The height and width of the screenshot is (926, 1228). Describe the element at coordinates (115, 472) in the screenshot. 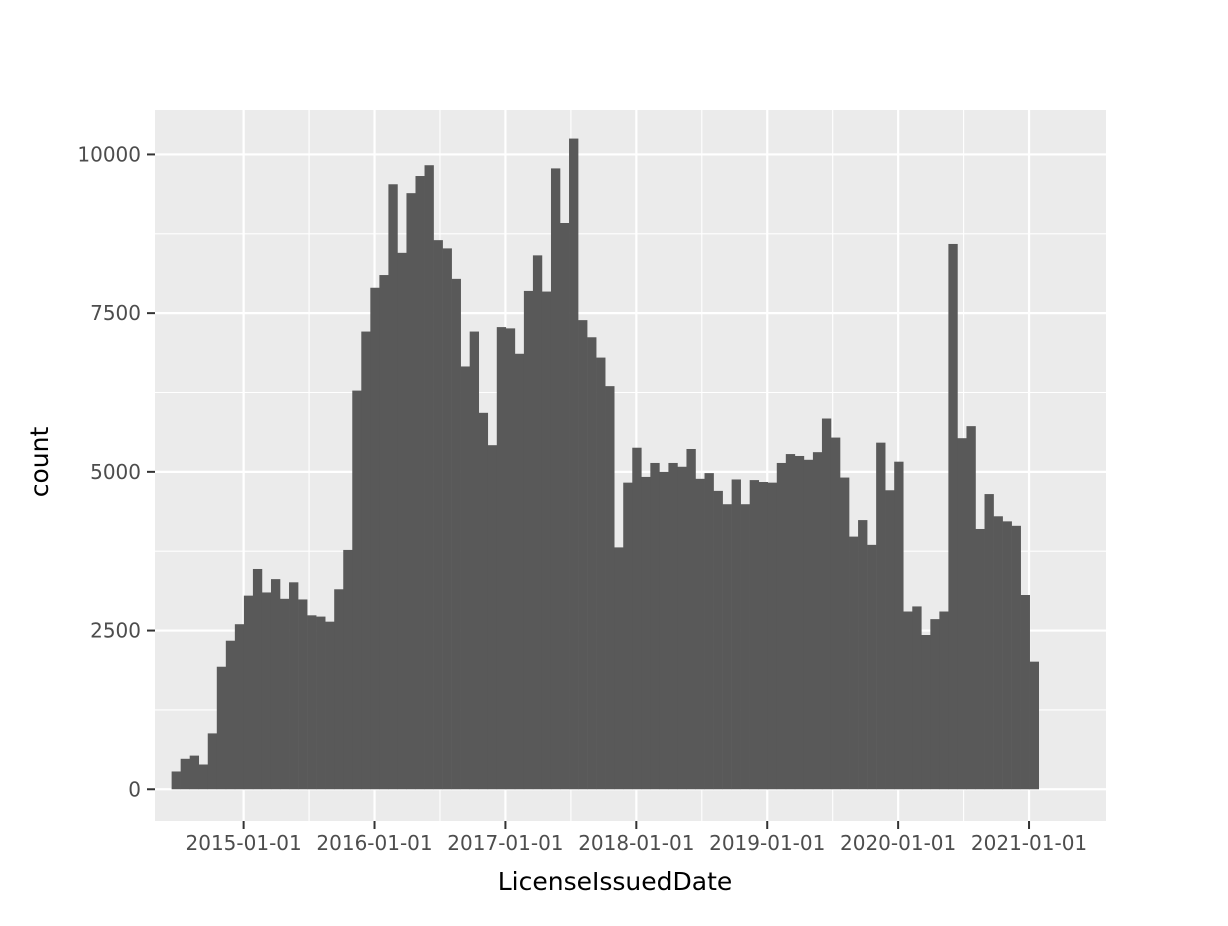

I see `y-tick-label: 5000` at that location.